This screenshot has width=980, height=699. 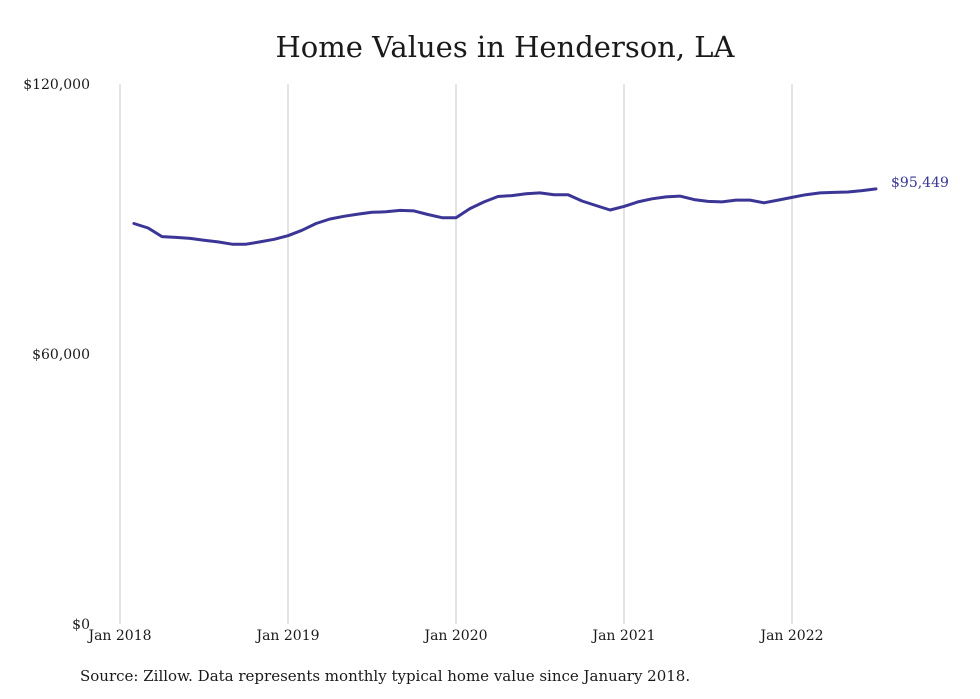 What do you see at coordinates (505, 47) in the screenshot?
I see `chart-title: Home Values in Henderson, LA` at bounding box center [505, 47].